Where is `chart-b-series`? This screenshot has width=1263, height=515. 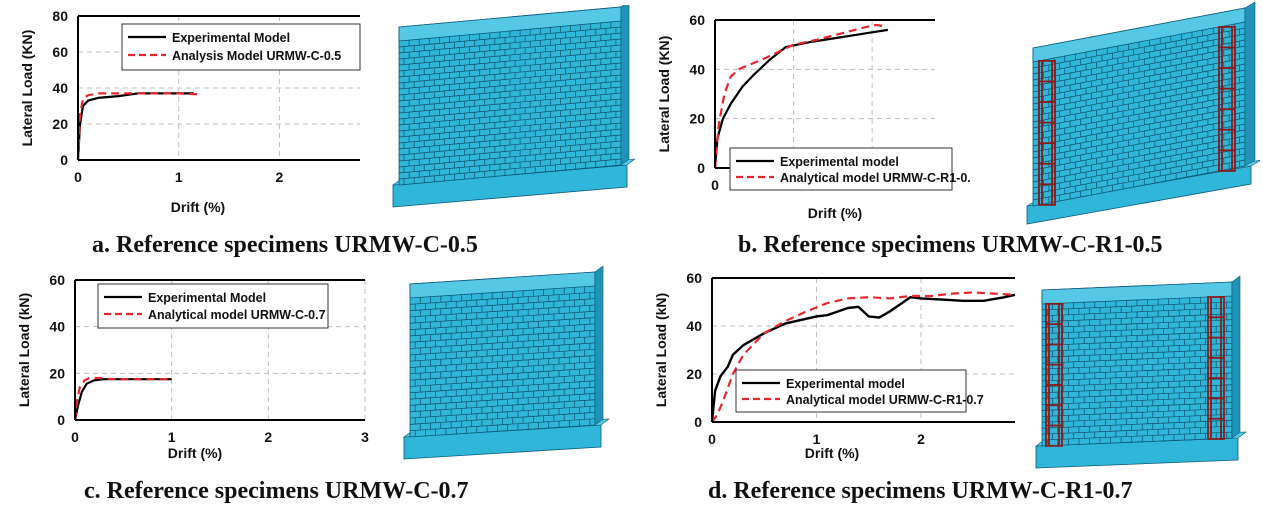
chart-b-series is located at coordinates (801, 96).